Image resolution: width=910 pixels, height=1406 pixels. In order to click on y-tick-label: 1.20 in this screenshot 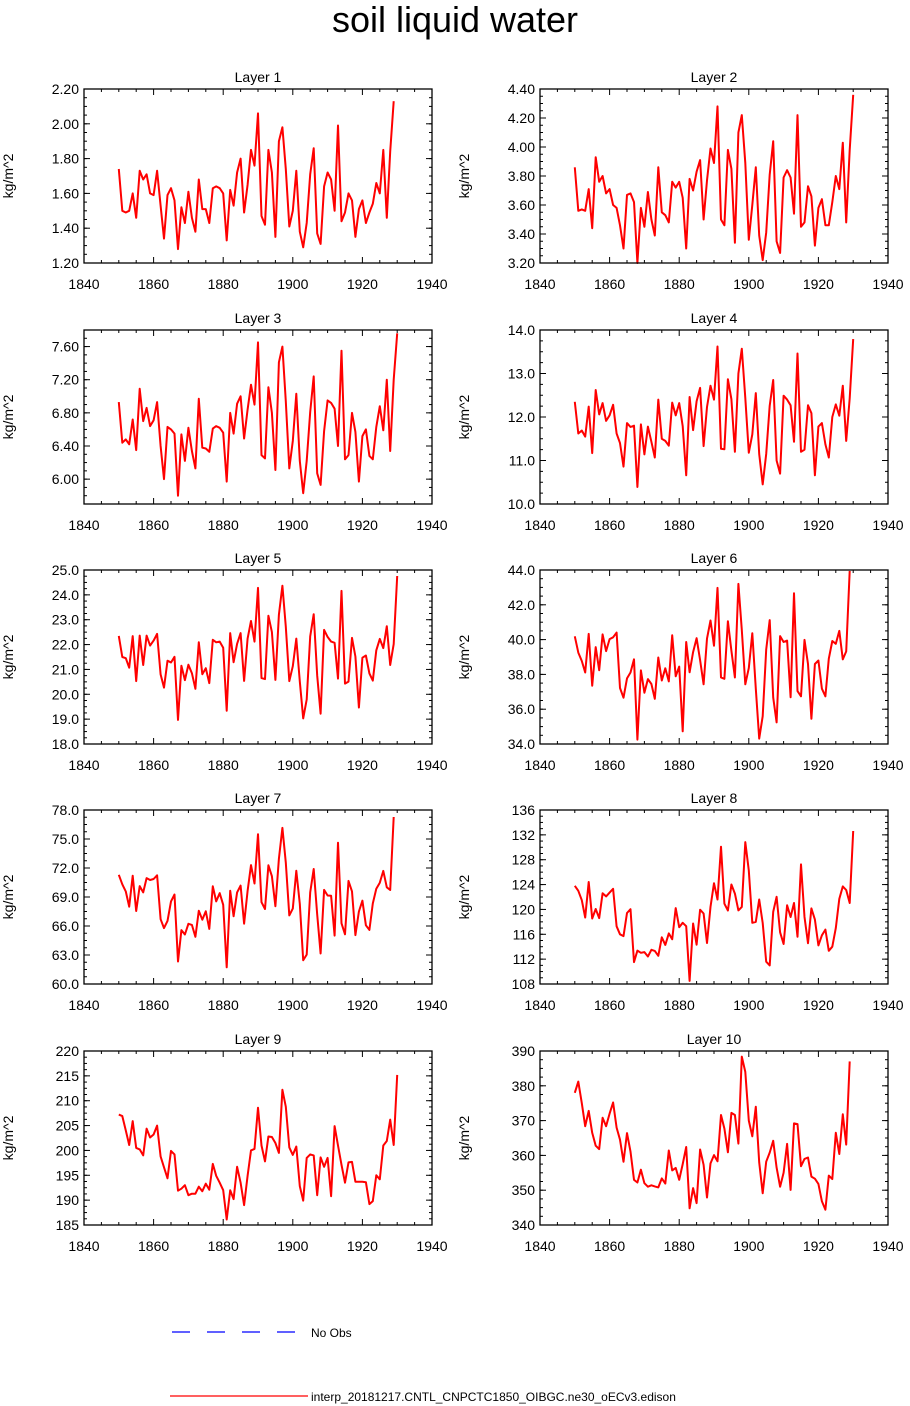, I will do `click(65, 263)`.